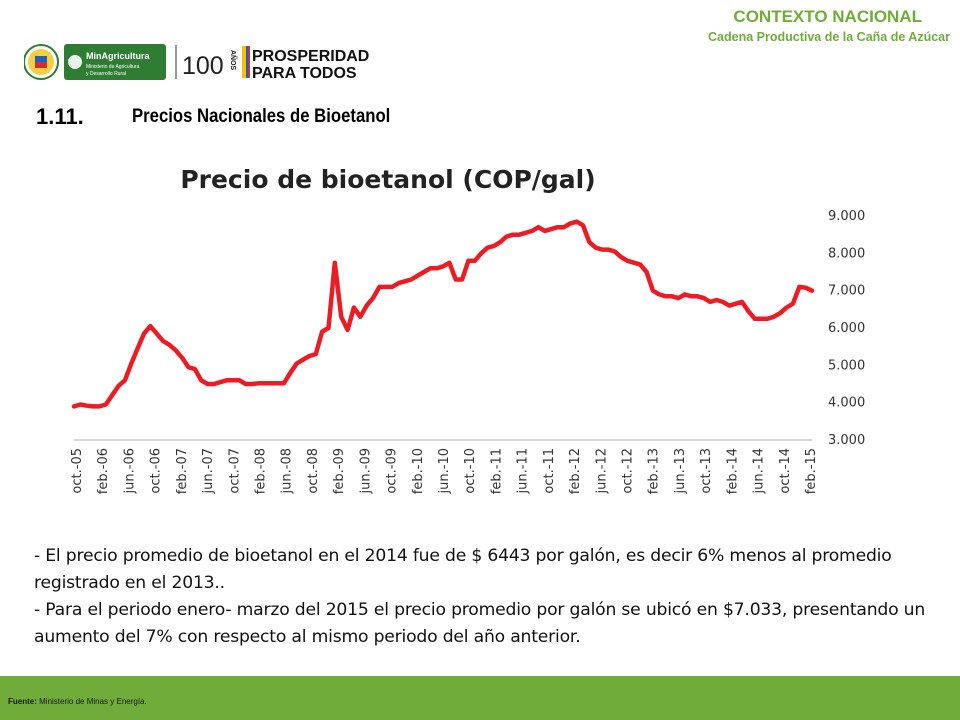 Image resolution: width=960 pixels, height=720 pixels. What do you see at coordinates (523, 471) in the screenshot?
I see `x-tick-label: jun.-11` at bounding box center [523, 471].